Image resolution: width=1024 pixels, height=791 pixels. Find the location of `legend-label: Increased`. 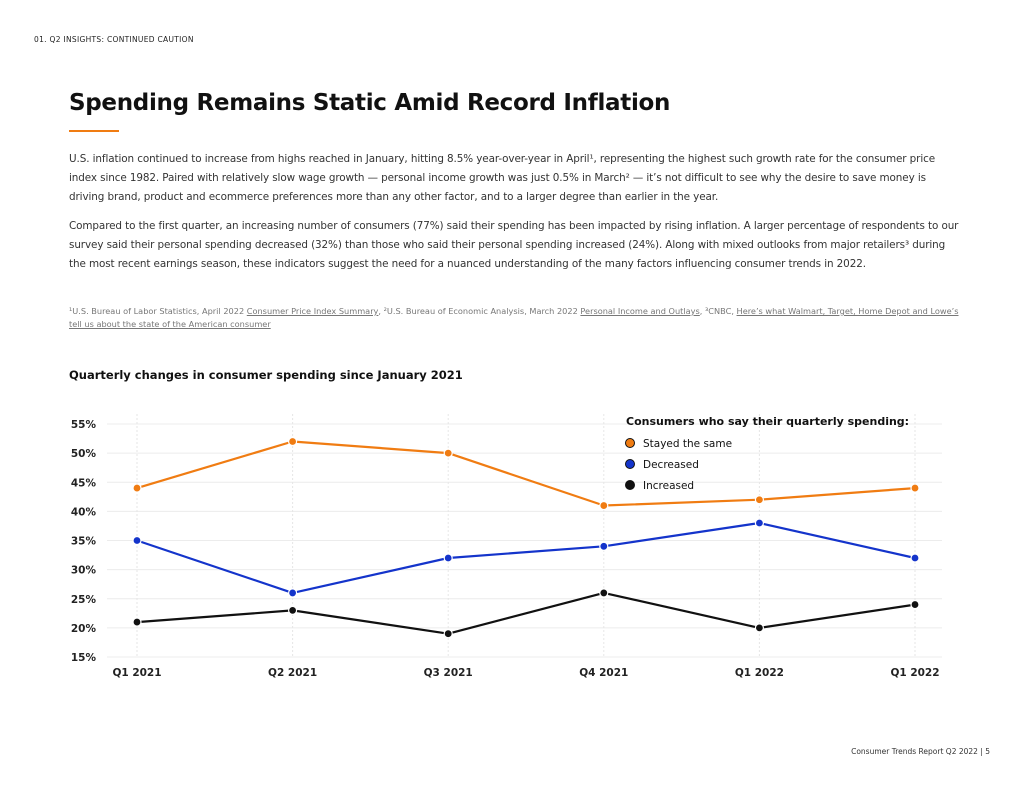

legend-label: Increased is located at coordinates (668, 486).